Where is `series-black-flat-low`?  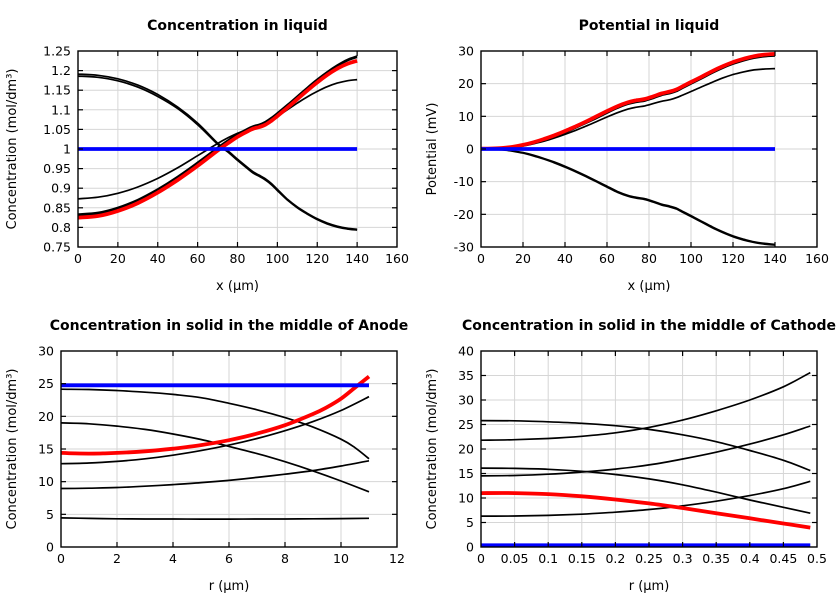
series-black-flat-low is located at coordinates (215, 518).